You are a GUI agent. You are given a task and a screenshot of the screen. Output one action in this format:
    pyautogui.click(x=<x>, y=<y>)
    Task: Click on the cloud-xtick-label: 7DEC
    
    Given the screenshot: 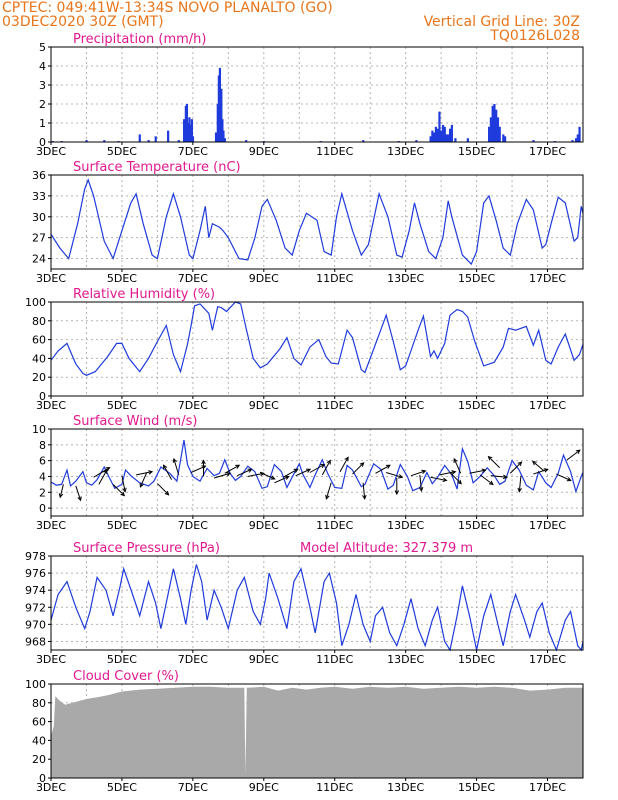 What is the action you would take?
    pyautogui.click(x=193, y=787)
    